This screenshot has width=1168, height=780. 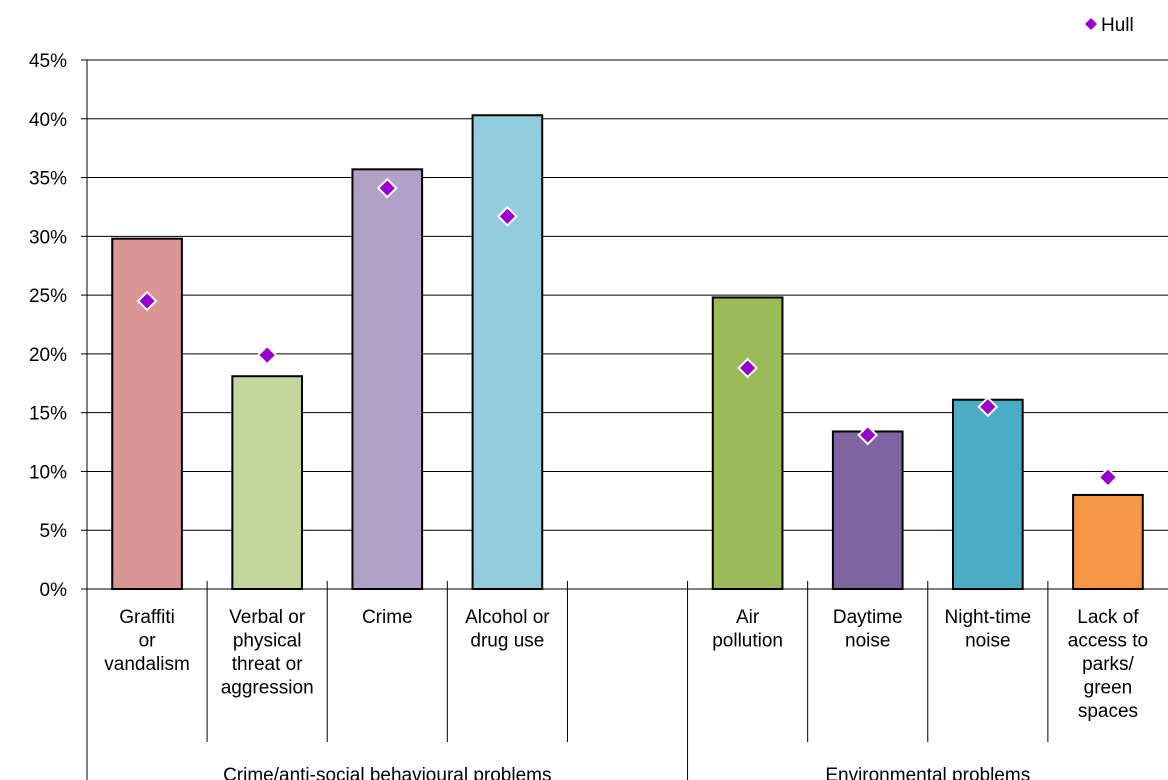 I want to click on category-label: parks/, so click(x=1108, y=664).